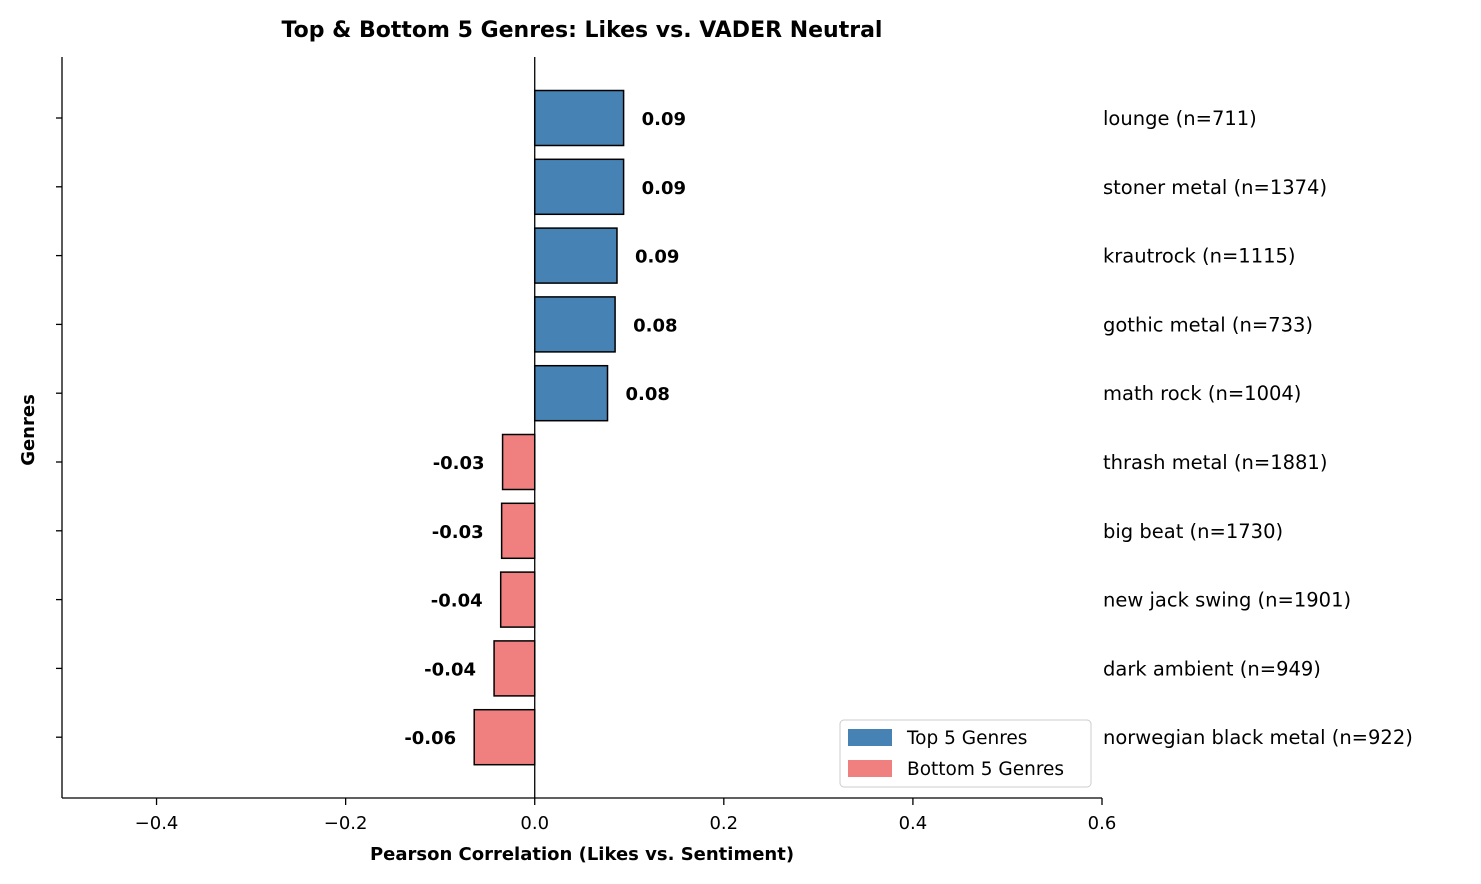 This screenshot has width=1481, height=884. I want to click on genre-label: math rock (n=1004), so click(1202, 393).